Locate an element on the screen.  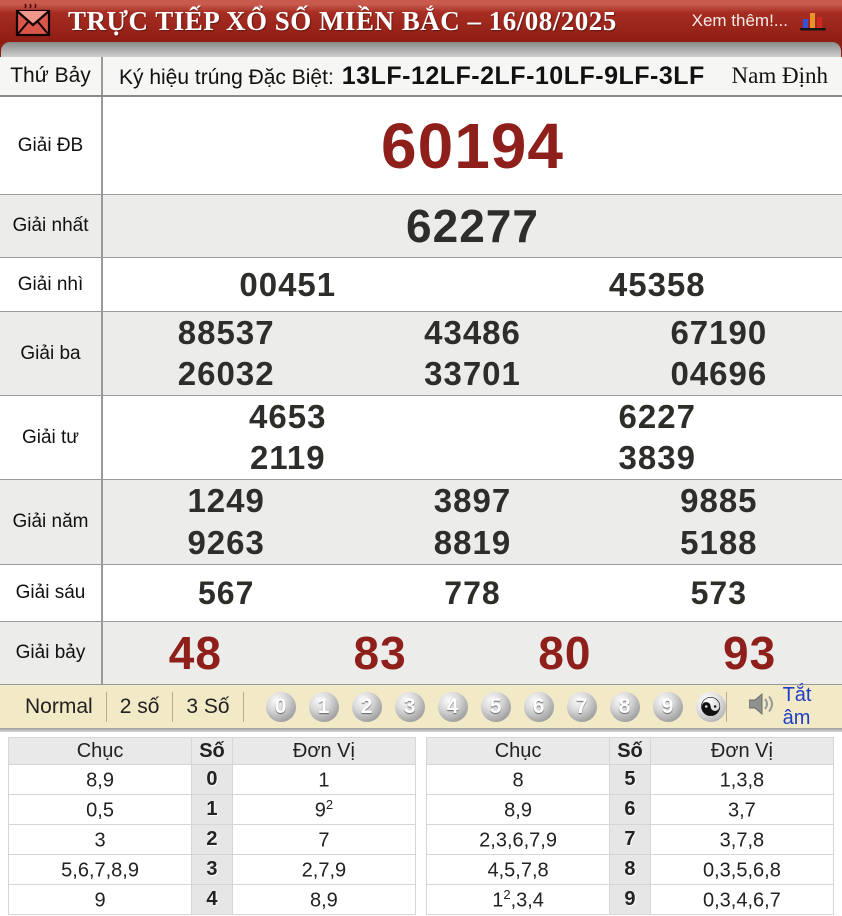
col-header-units: Đơn Vị is located at coordinates (324, 751).